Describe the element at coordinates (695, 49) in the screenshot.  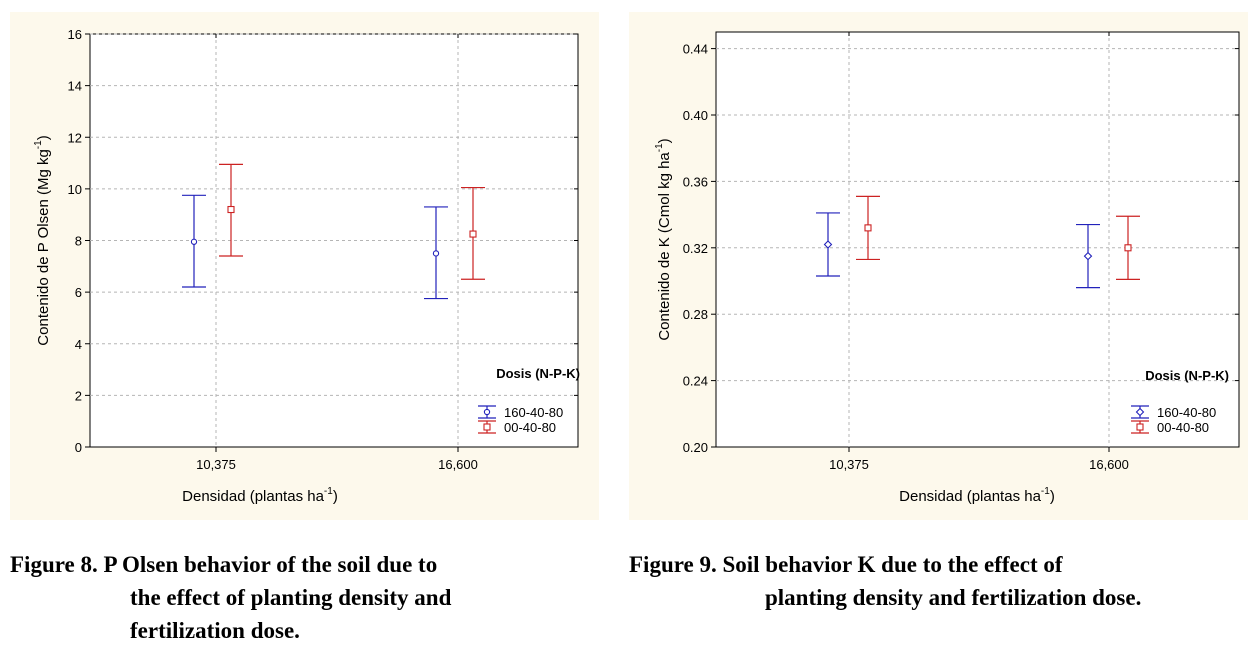
I see `y-tick-label: 0.44` at that location.